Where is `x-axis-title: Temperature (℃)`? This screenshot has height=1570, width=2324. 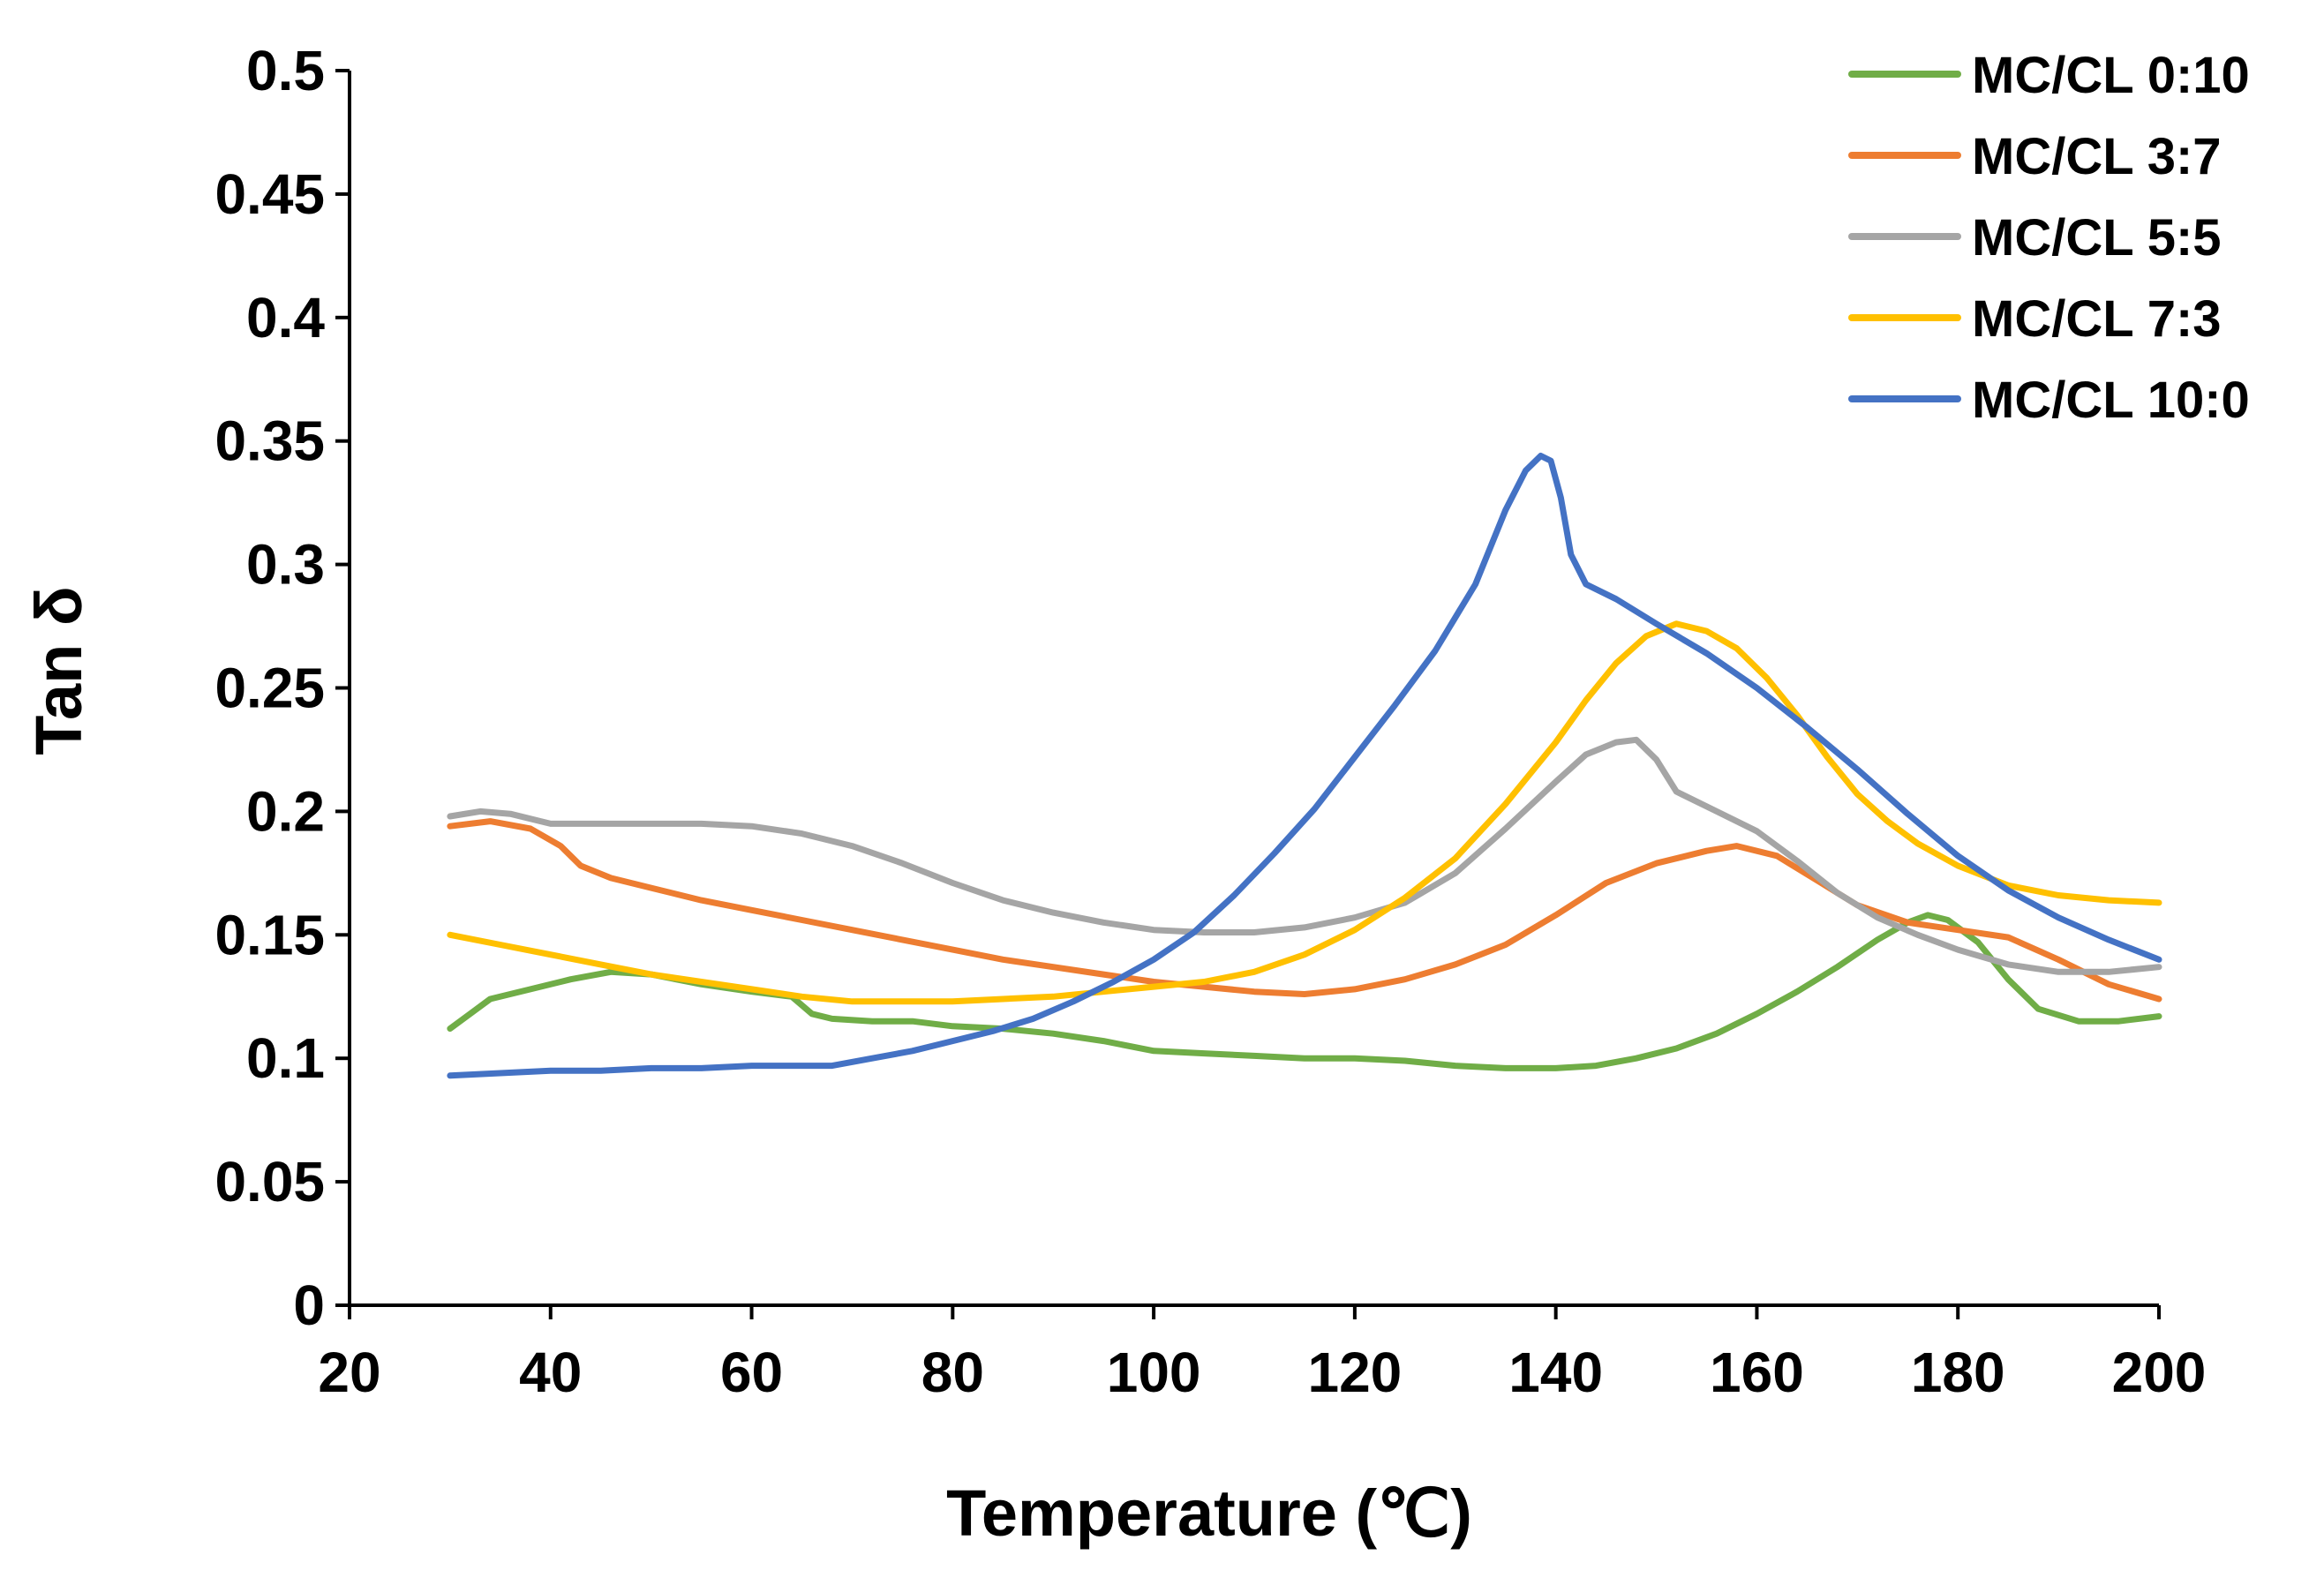 x-axis-title: Temperature (℃) is located at coordinates (1209, 1513).